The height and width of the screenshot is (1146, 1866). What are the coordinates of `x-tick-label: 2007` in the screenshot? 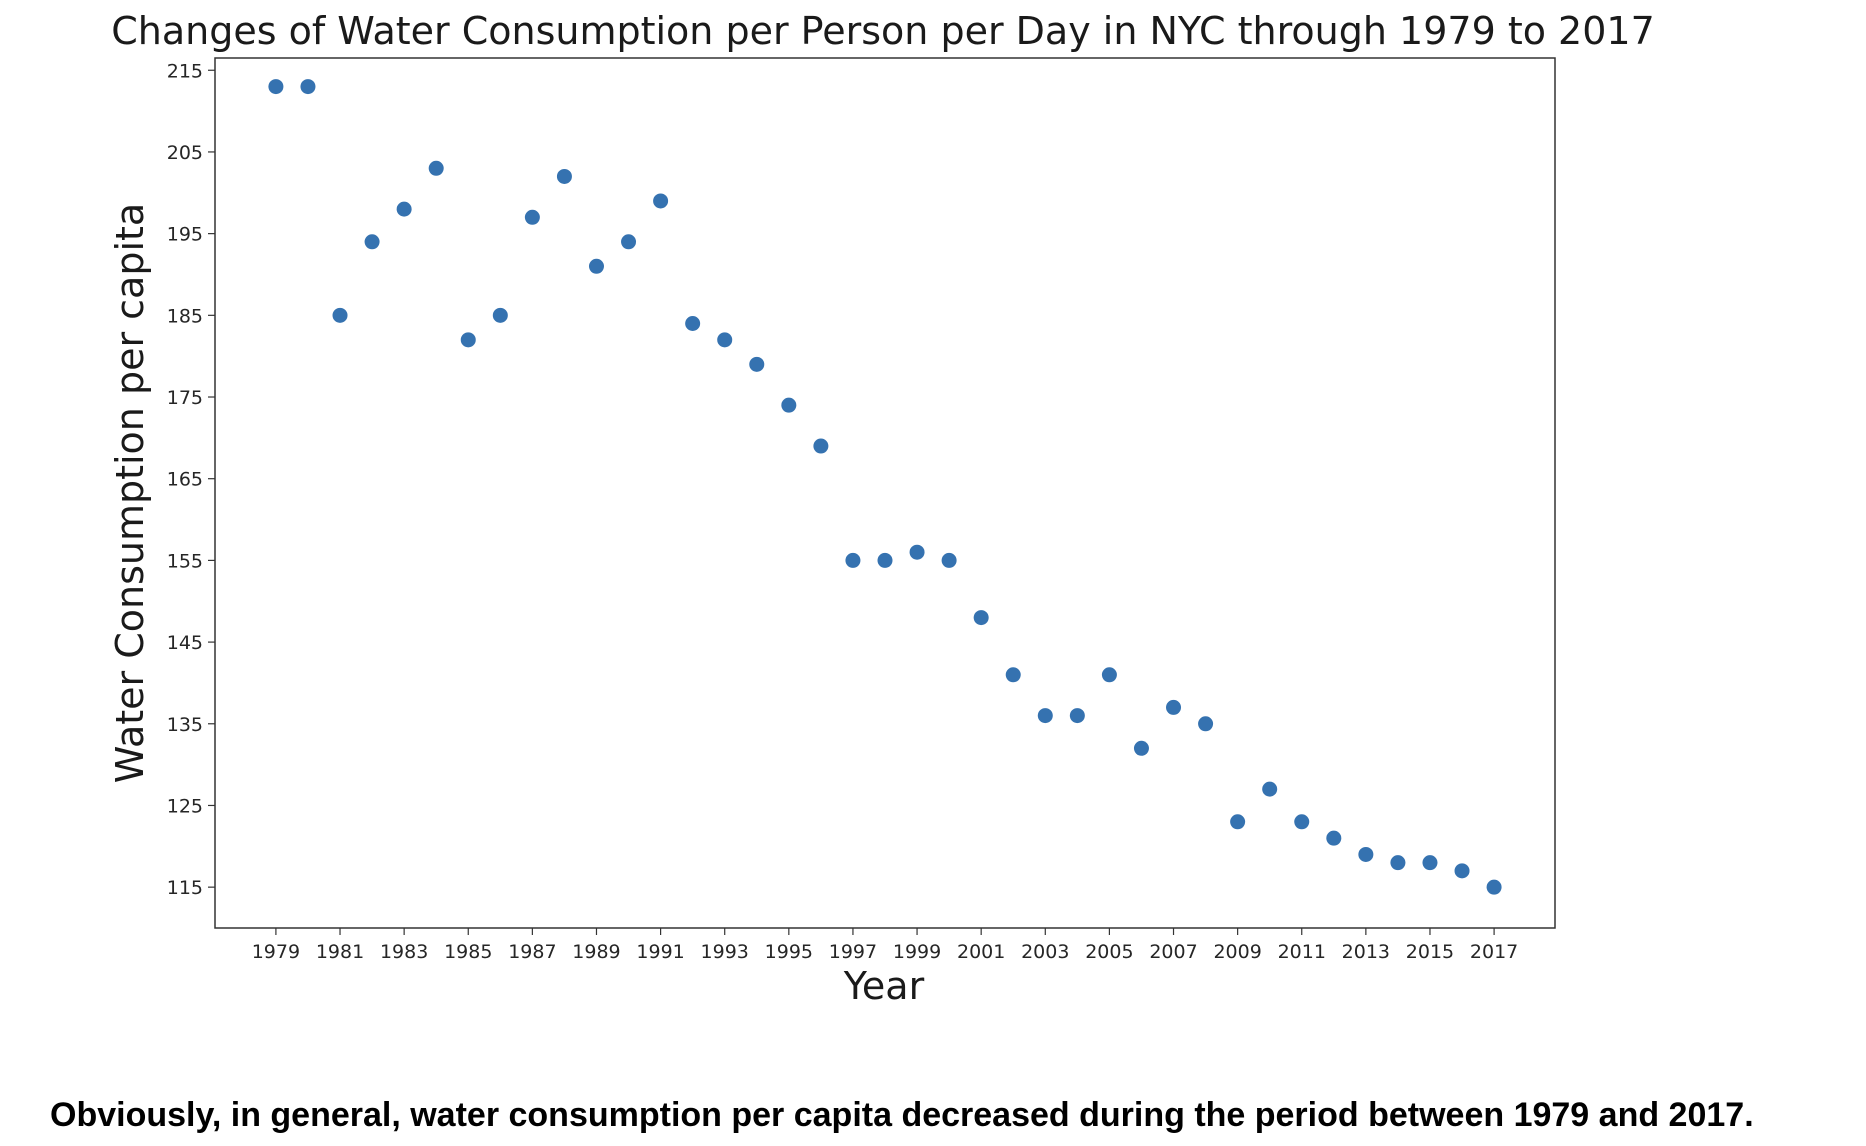 It's located at (1173, 952).